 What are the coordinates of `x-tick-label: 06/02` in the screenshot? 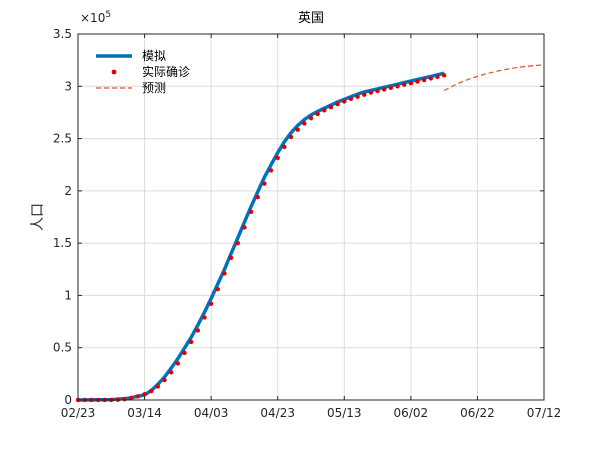 It's located at (411, 413).